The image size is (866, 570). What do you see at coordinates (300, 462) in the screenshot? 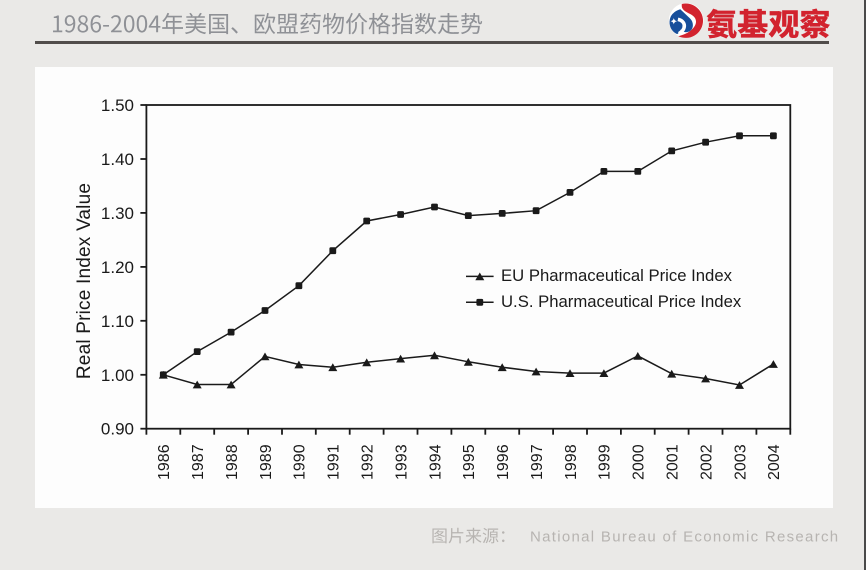
I see `svg-text: 1990` at bounding box center [300, 462].